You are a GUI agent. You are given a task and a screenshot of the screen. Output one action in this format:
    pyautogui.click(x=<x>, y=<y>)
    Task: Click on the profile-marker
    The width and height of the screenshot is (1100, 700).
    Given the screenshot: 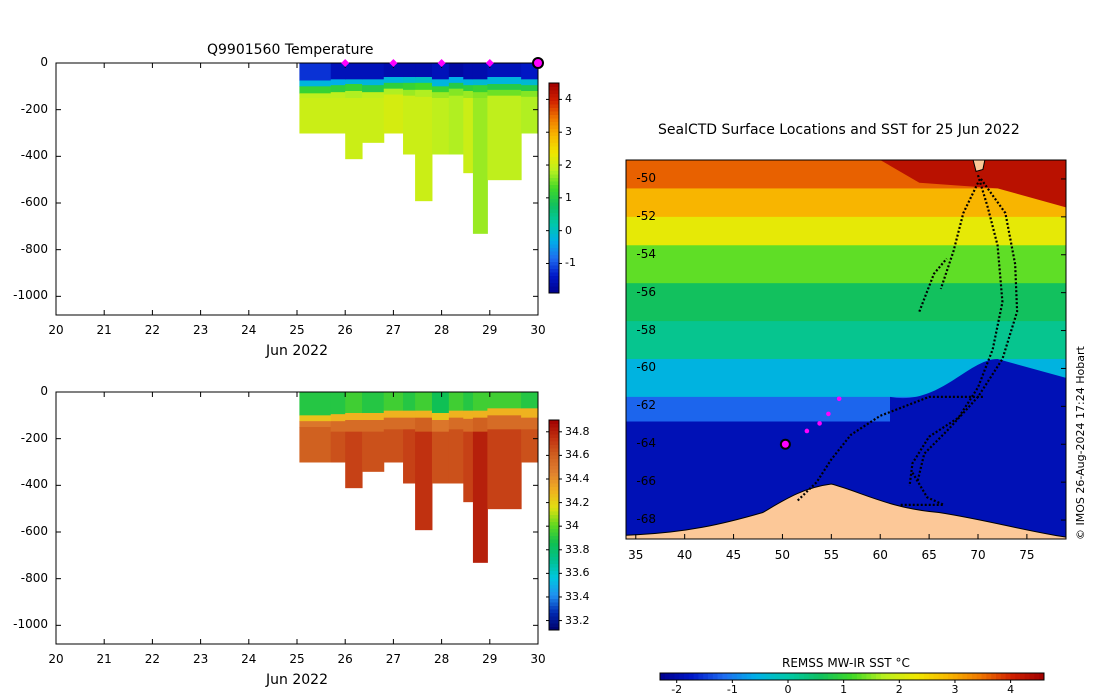 What is the action you would take?
    pyautogui.click(x=393, y=63)
    